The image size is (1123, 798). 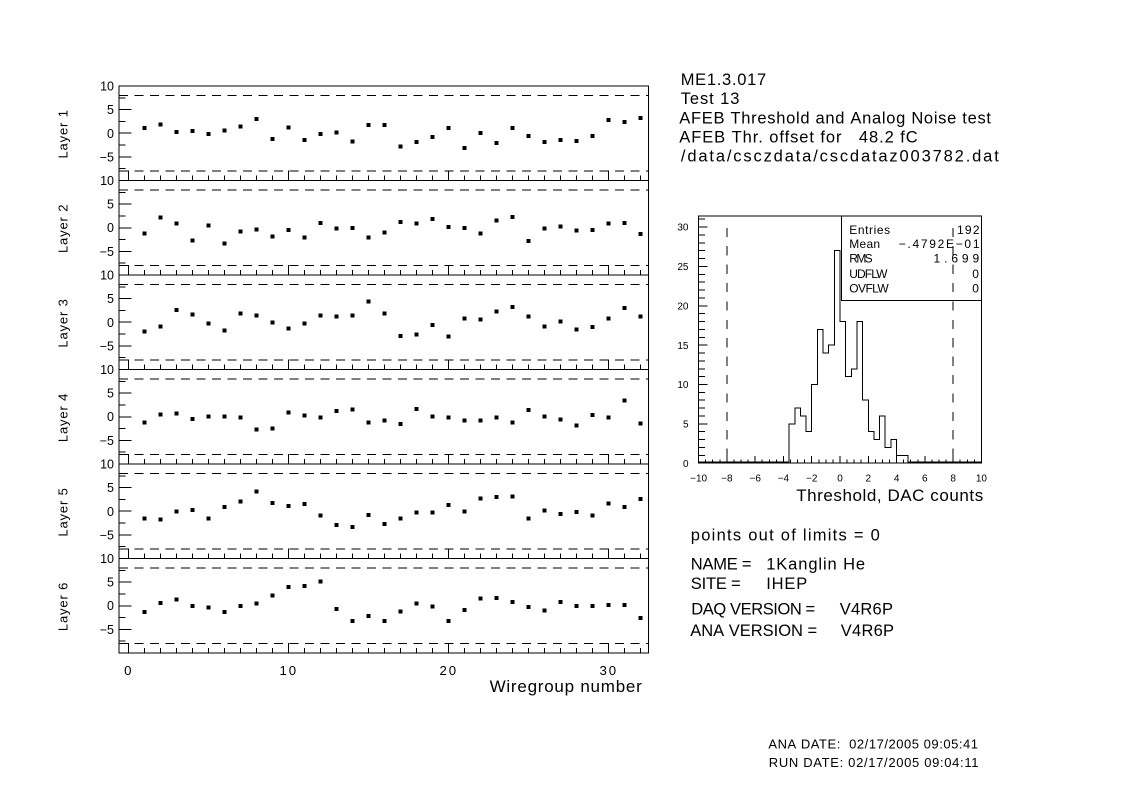 What do you see at coordinates (812, 479) in the screenshot?
I see `svg-text: −2` at bounding box center [812, 479].